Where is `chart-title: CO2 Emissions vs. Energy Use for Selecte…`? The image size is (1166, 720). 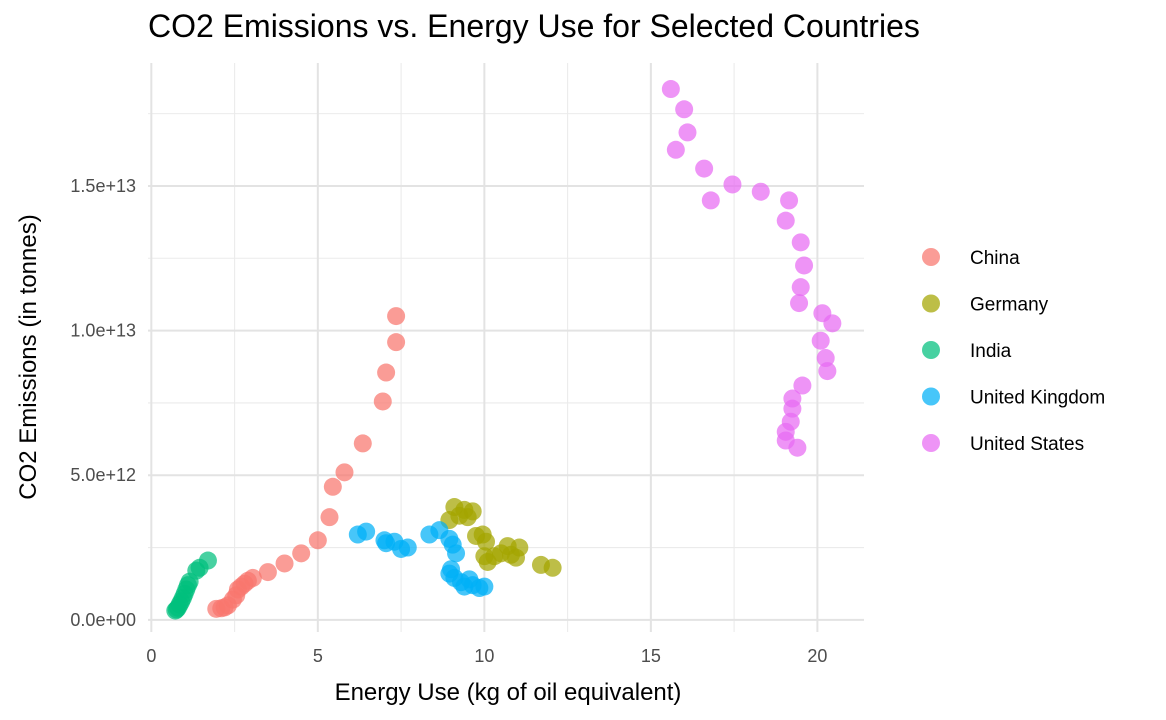
chart-title: CO2 Emissions vs. Energy Use for Selecte… is located at coordinates (534, 26).